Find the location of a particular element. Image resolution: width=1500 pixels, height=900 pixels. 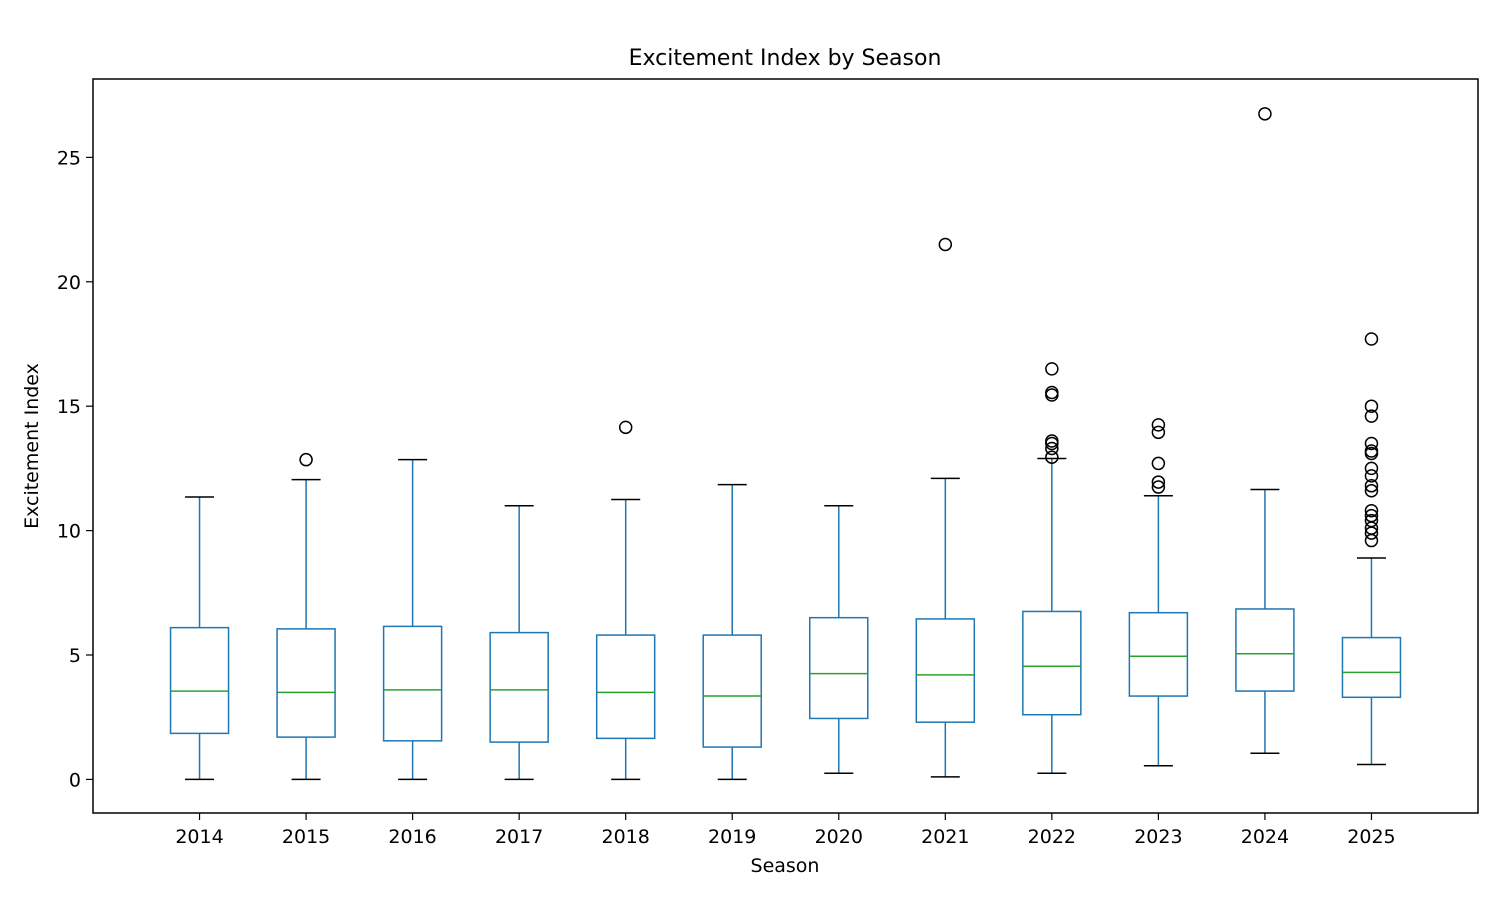

x-tick-label: 2014 is located at coordinates (199, 837).